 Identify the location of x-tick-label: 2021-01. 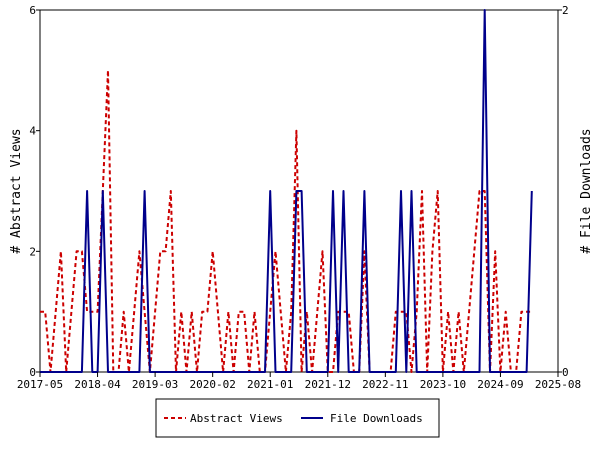
(270, 384).